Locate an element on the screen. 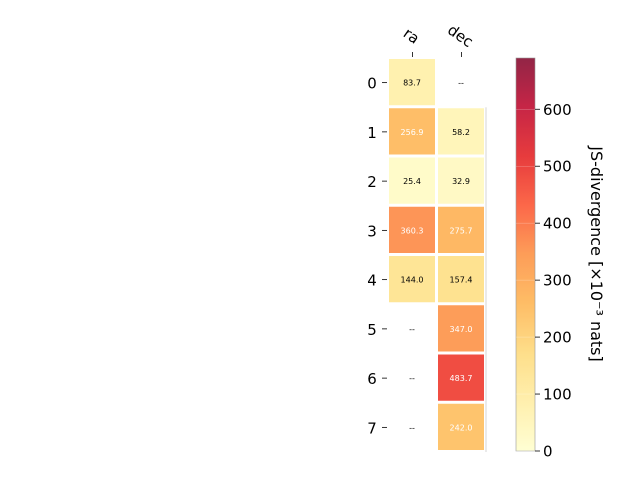 The width and height of the screenshot is (640, 480). cell-value-label: 242.0 is located at coordinates (461, 427).